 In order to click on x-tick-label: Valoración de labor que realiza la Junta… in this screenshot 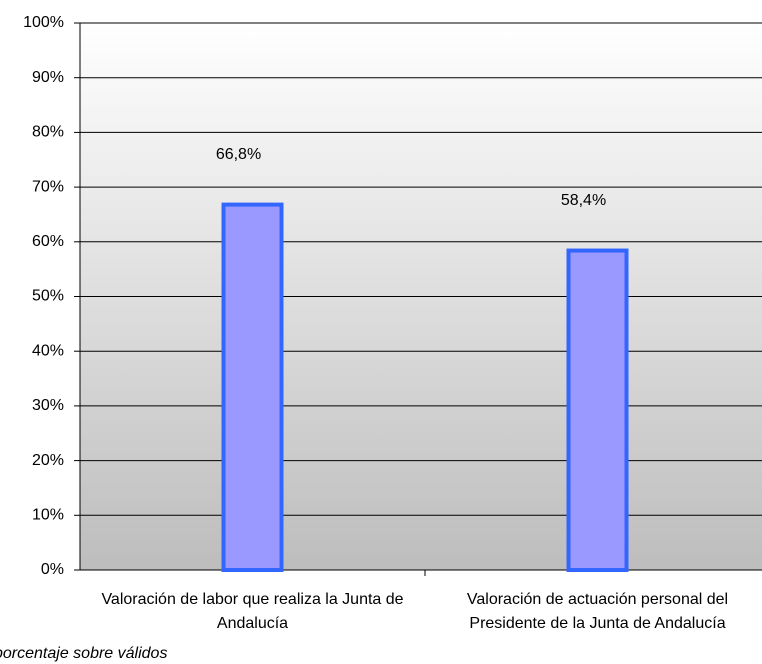, I will do `click(252, 611)`.